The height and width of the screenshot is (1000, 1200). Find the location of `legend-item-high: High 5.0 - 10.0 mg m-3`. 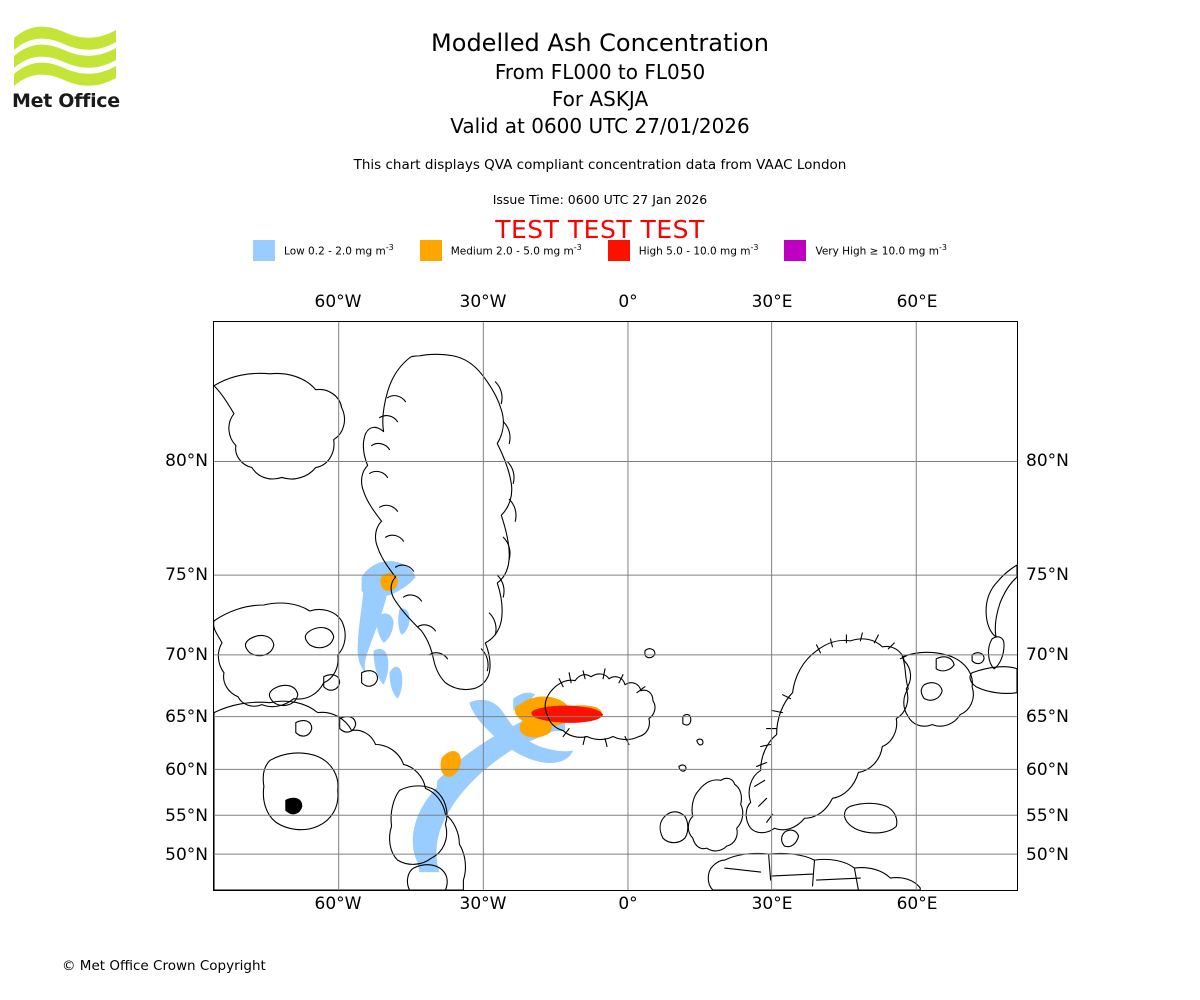

legend-item-high: High 5.0 - 10.0 mg m-3 is located at coordinates (683, 250).